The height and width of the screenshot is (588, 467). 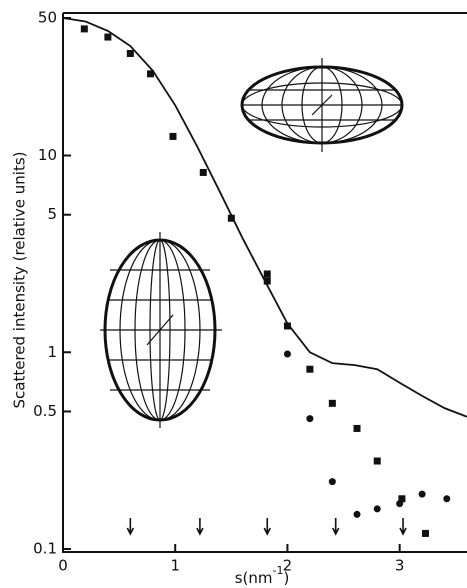 I want to click on y-tick-label: 1, so click(x=52, y=352).